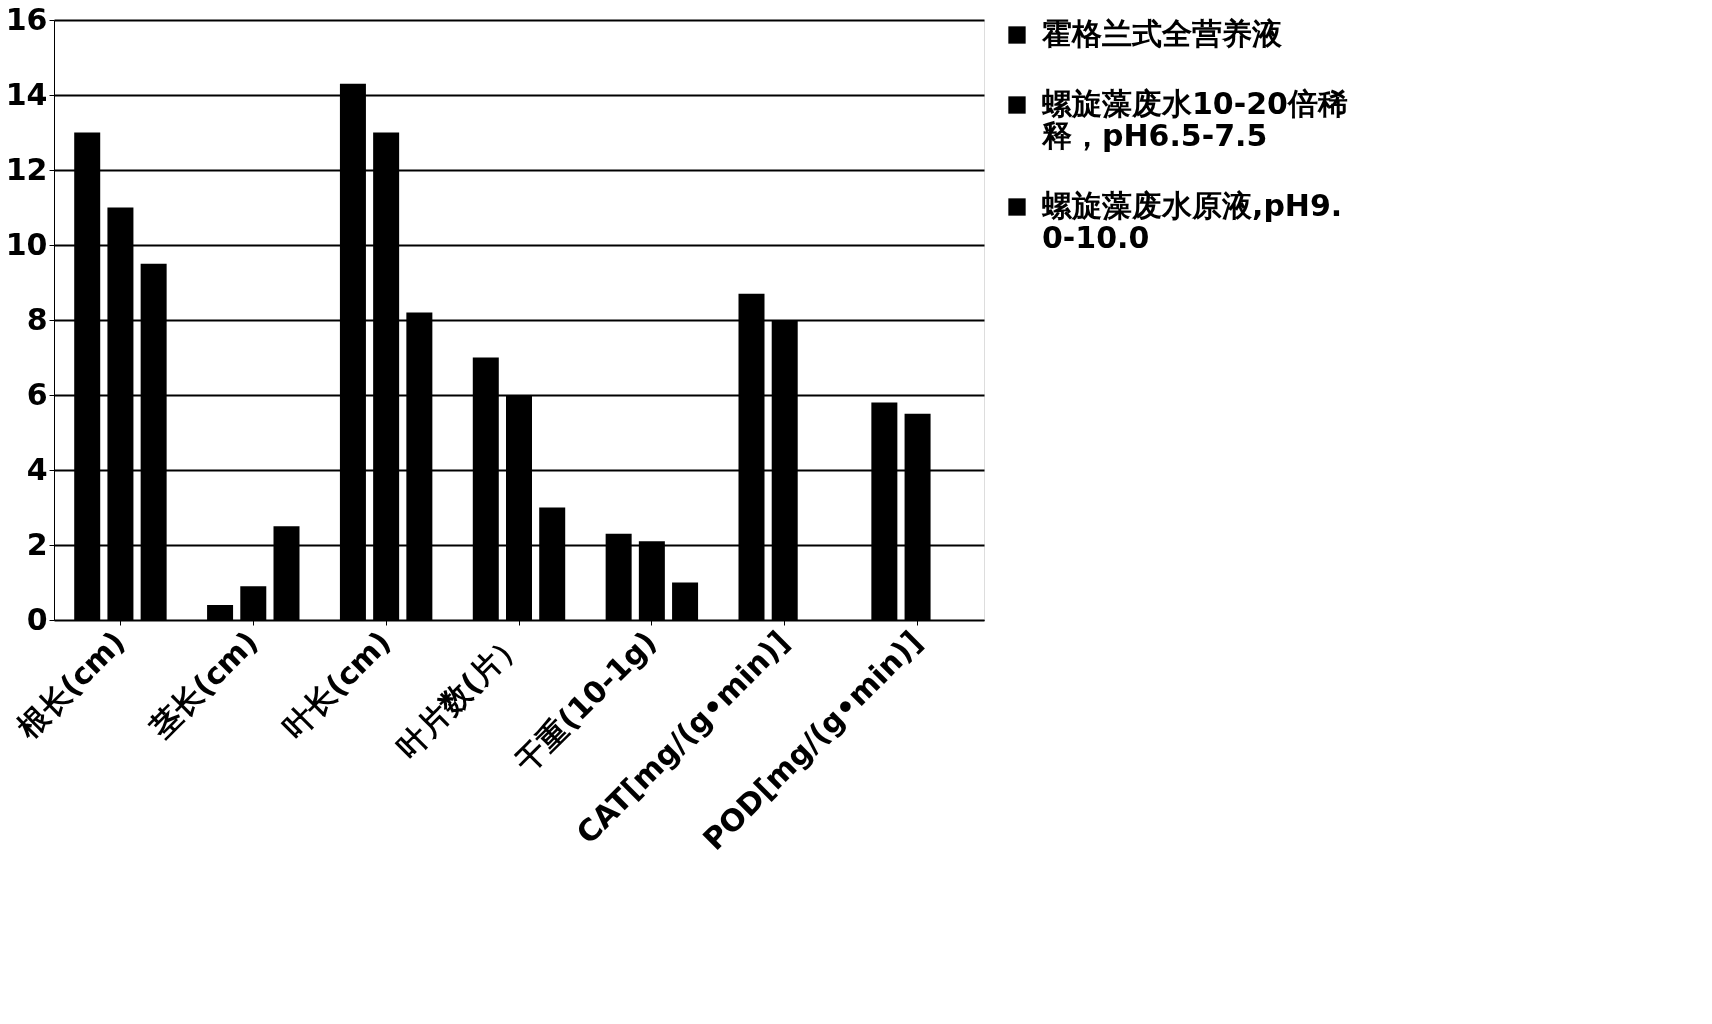 The image size is (1712, 1024). What do you see at coordinates (37, 469) in the screenshot?
I see `y-tick-label: 4` at bounding box center [37, 469].